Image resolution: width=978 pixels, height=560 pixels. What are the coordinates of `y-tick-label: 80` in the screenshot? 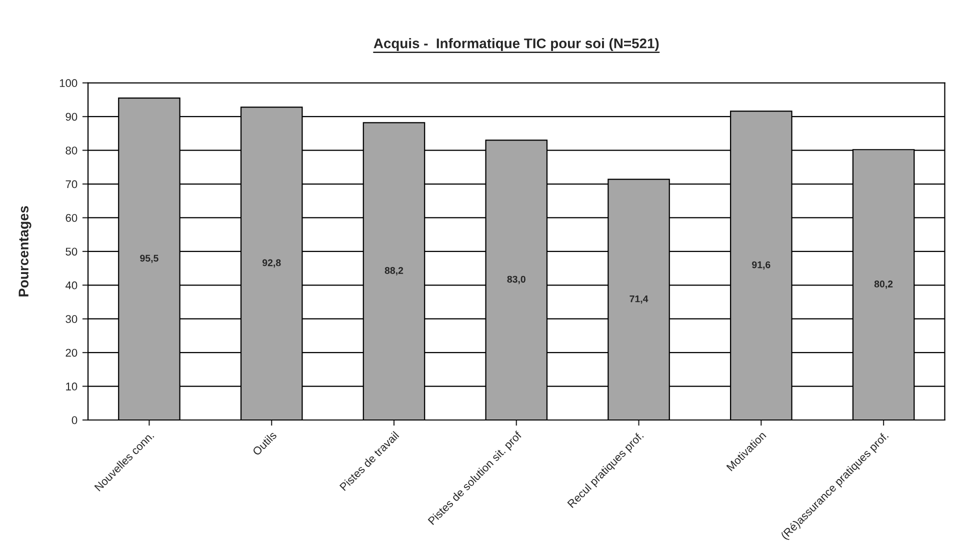 It's located at (72, 150).